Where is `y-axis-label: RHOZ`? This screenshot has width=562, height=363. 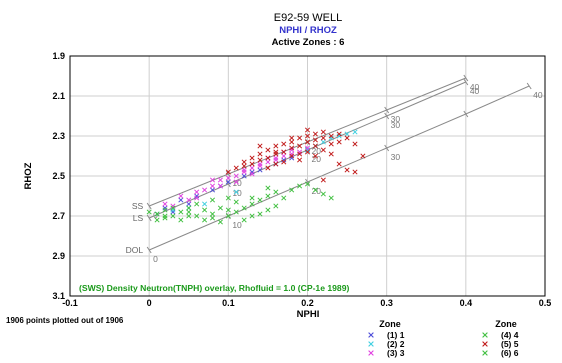 y-axis-label: RHOZ is located at coordinates (28, 175).